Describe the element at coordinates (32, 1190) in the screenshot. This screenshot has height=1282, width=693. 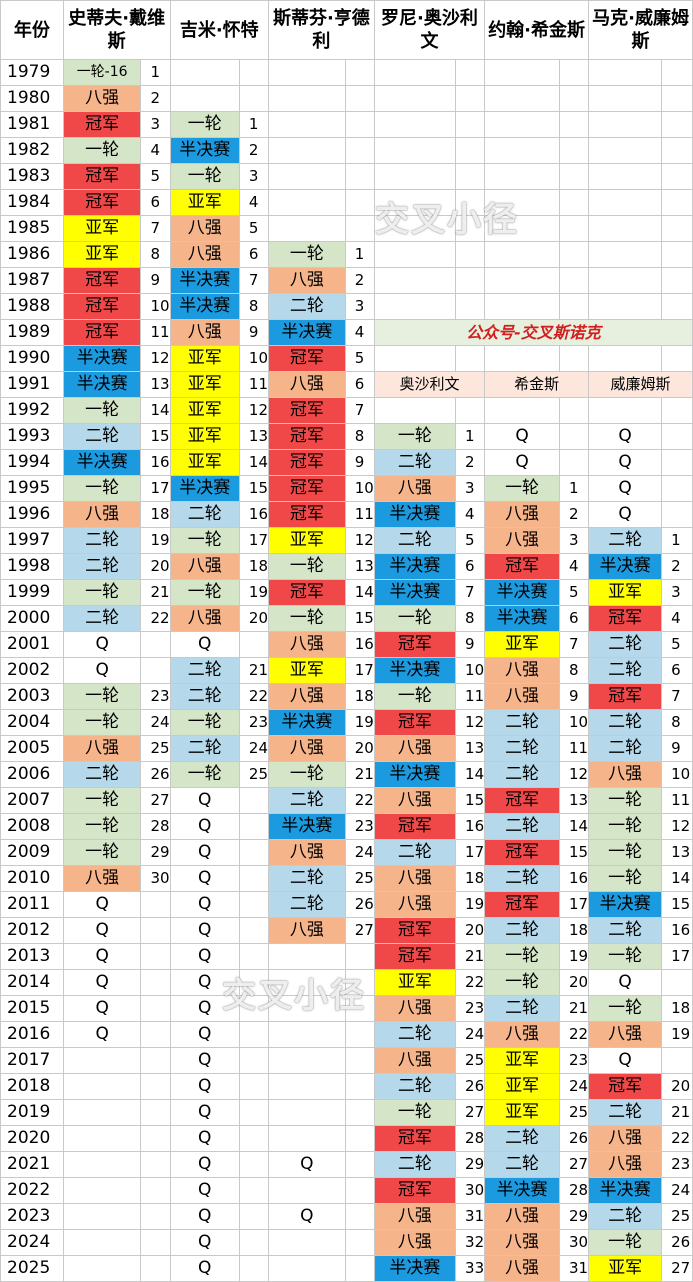
I see `year-cell: 2022` at that location.